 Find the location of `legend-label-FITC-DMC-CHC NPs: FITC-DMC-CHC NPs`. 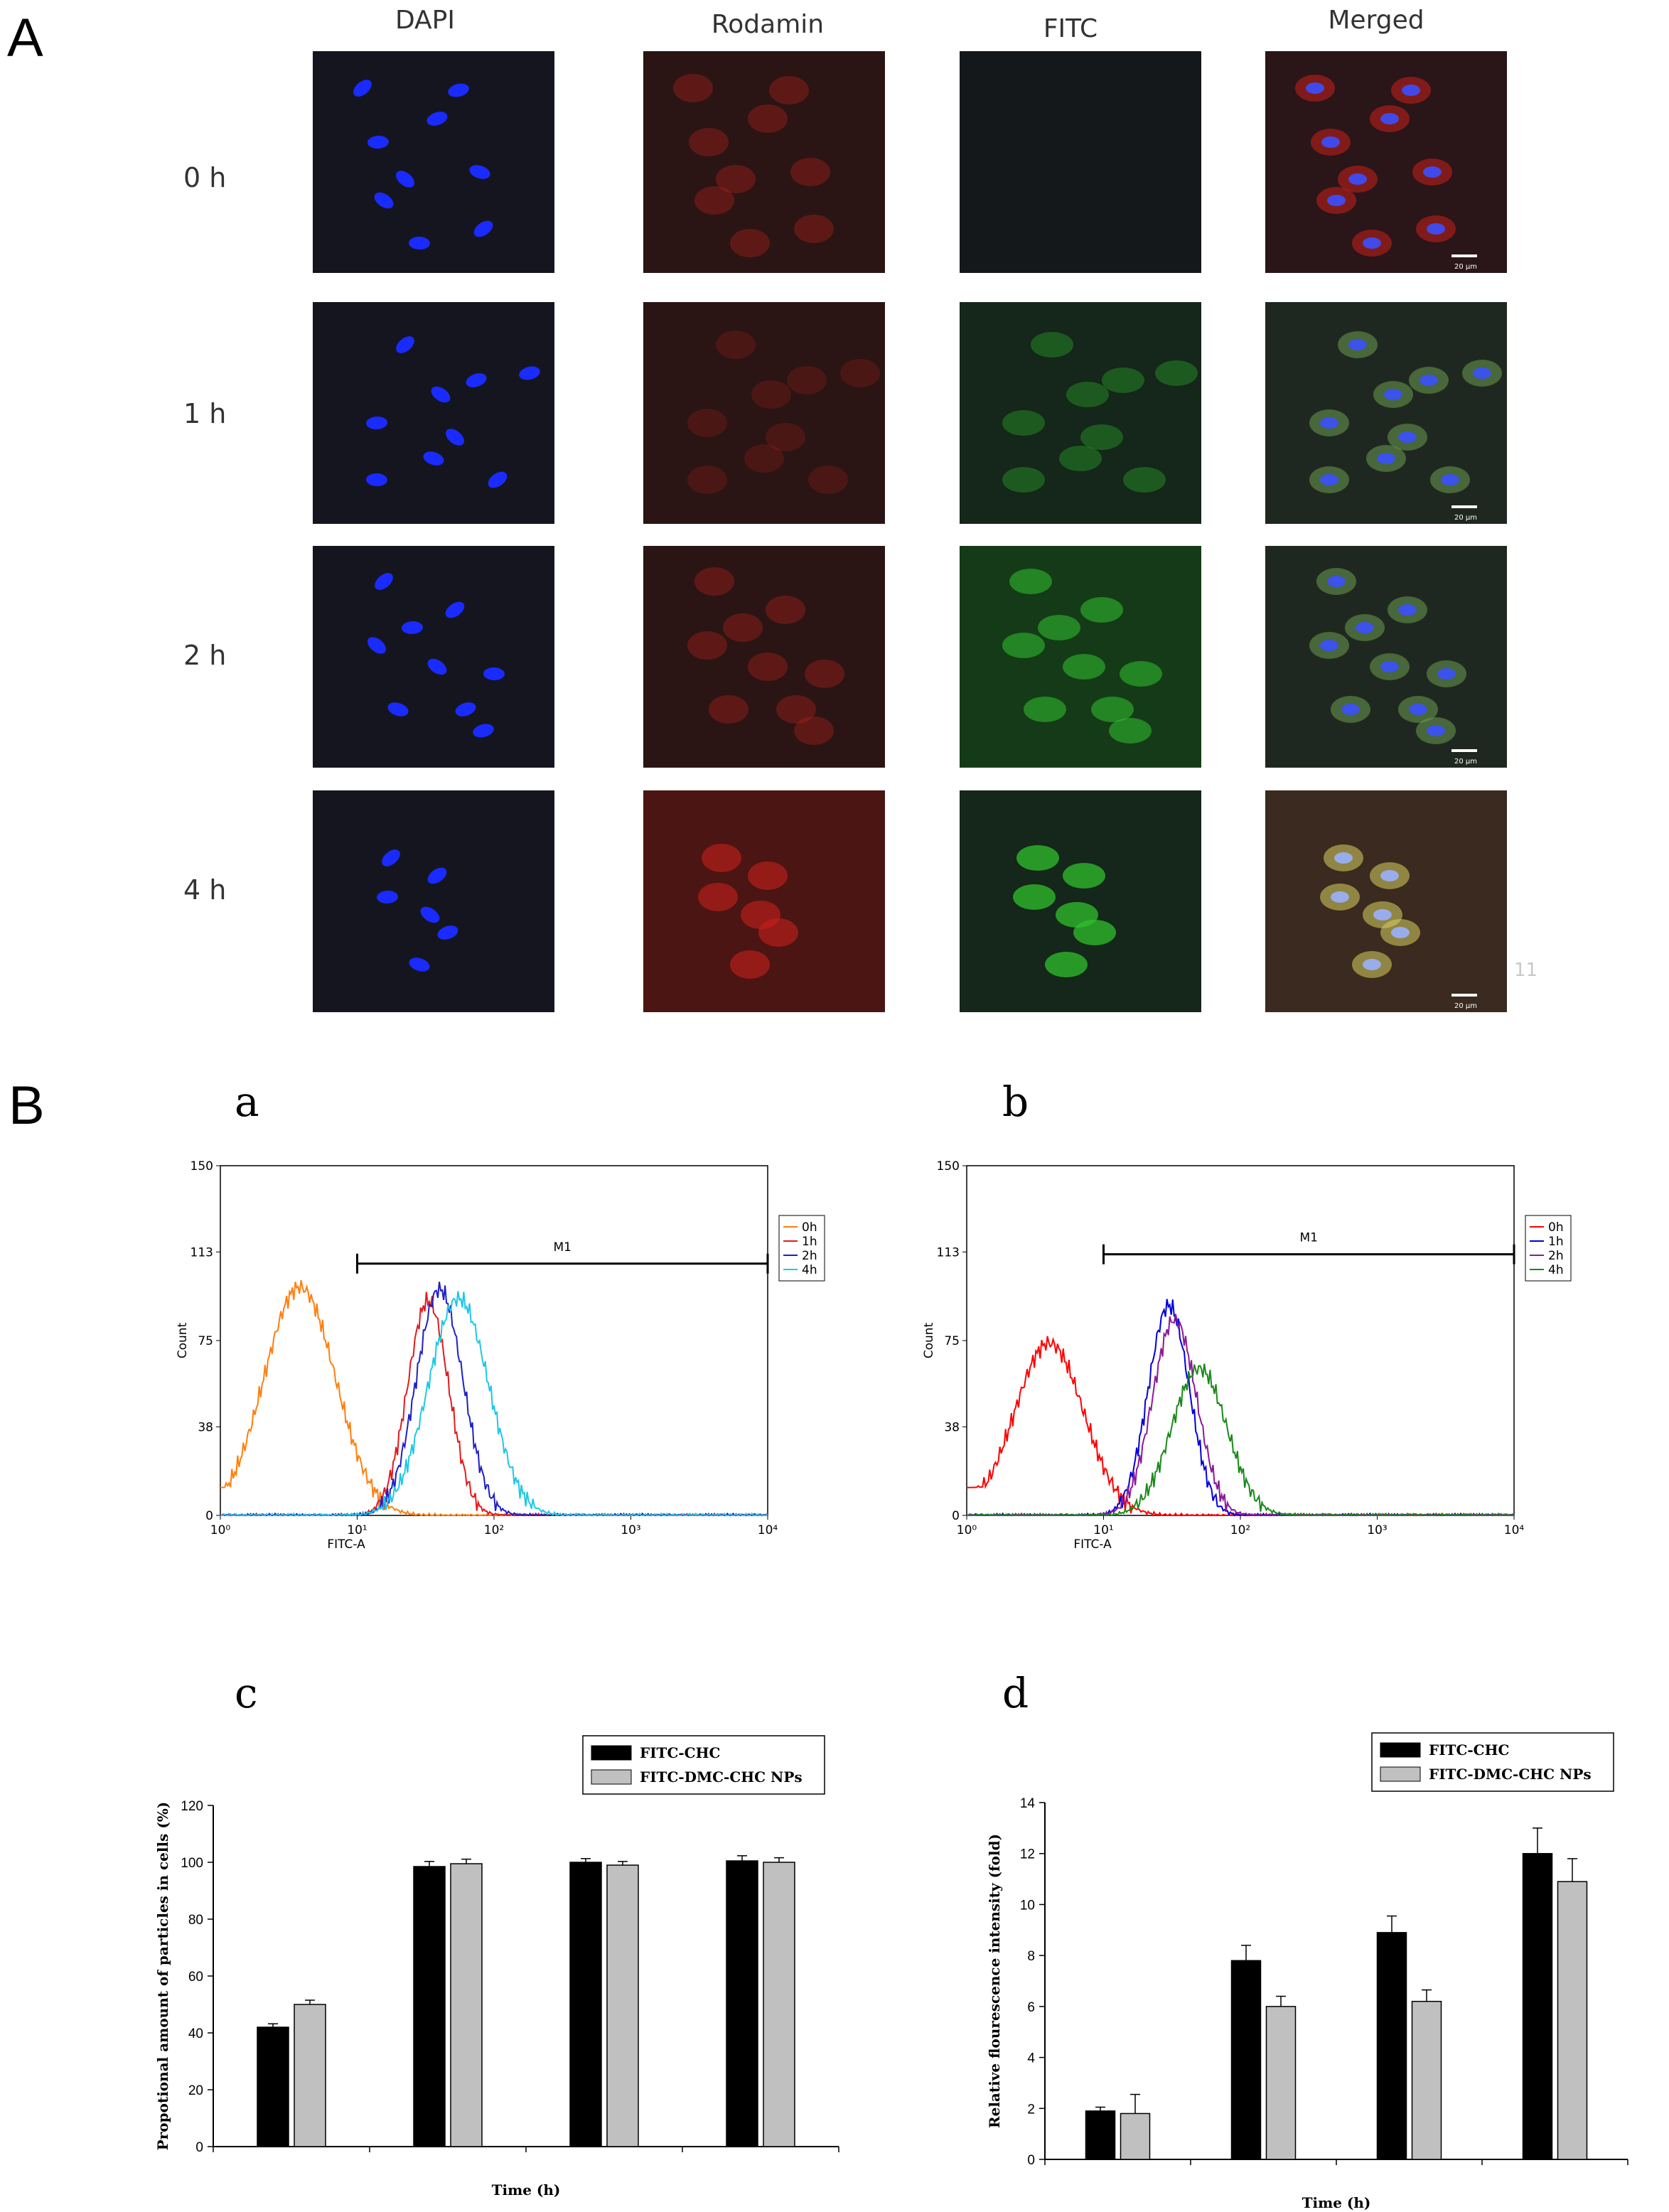

legend-label-FITC-DMC-CHC NPs: FITC-DMC-CHC NPs is located at coordinates (721, 1777).